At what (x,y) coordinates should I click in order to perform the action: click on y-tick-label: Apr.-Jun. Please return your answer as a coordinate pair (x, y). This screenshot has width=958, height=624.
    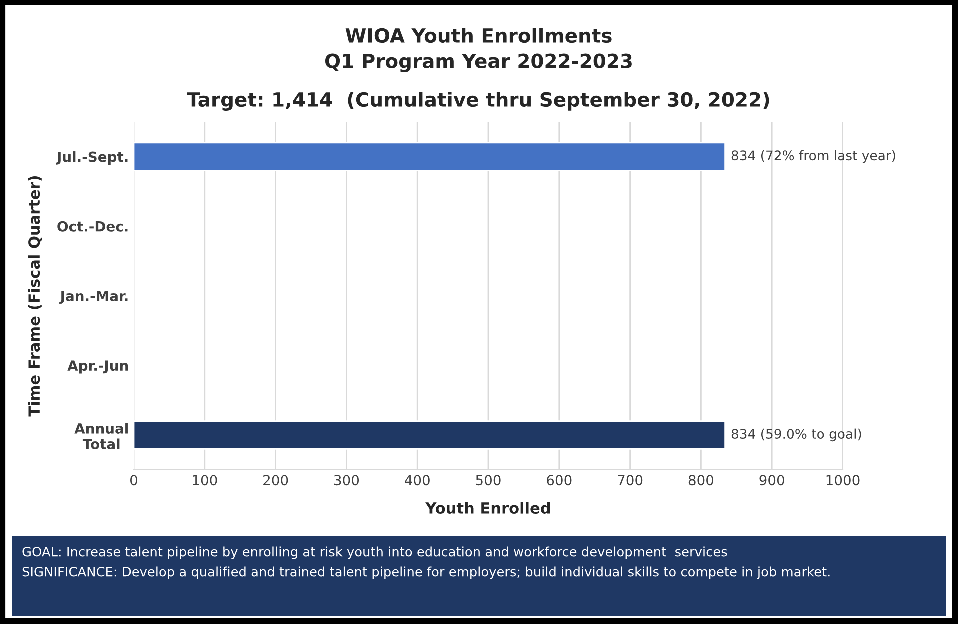
    Looking at the image, I should click on (98, 367).